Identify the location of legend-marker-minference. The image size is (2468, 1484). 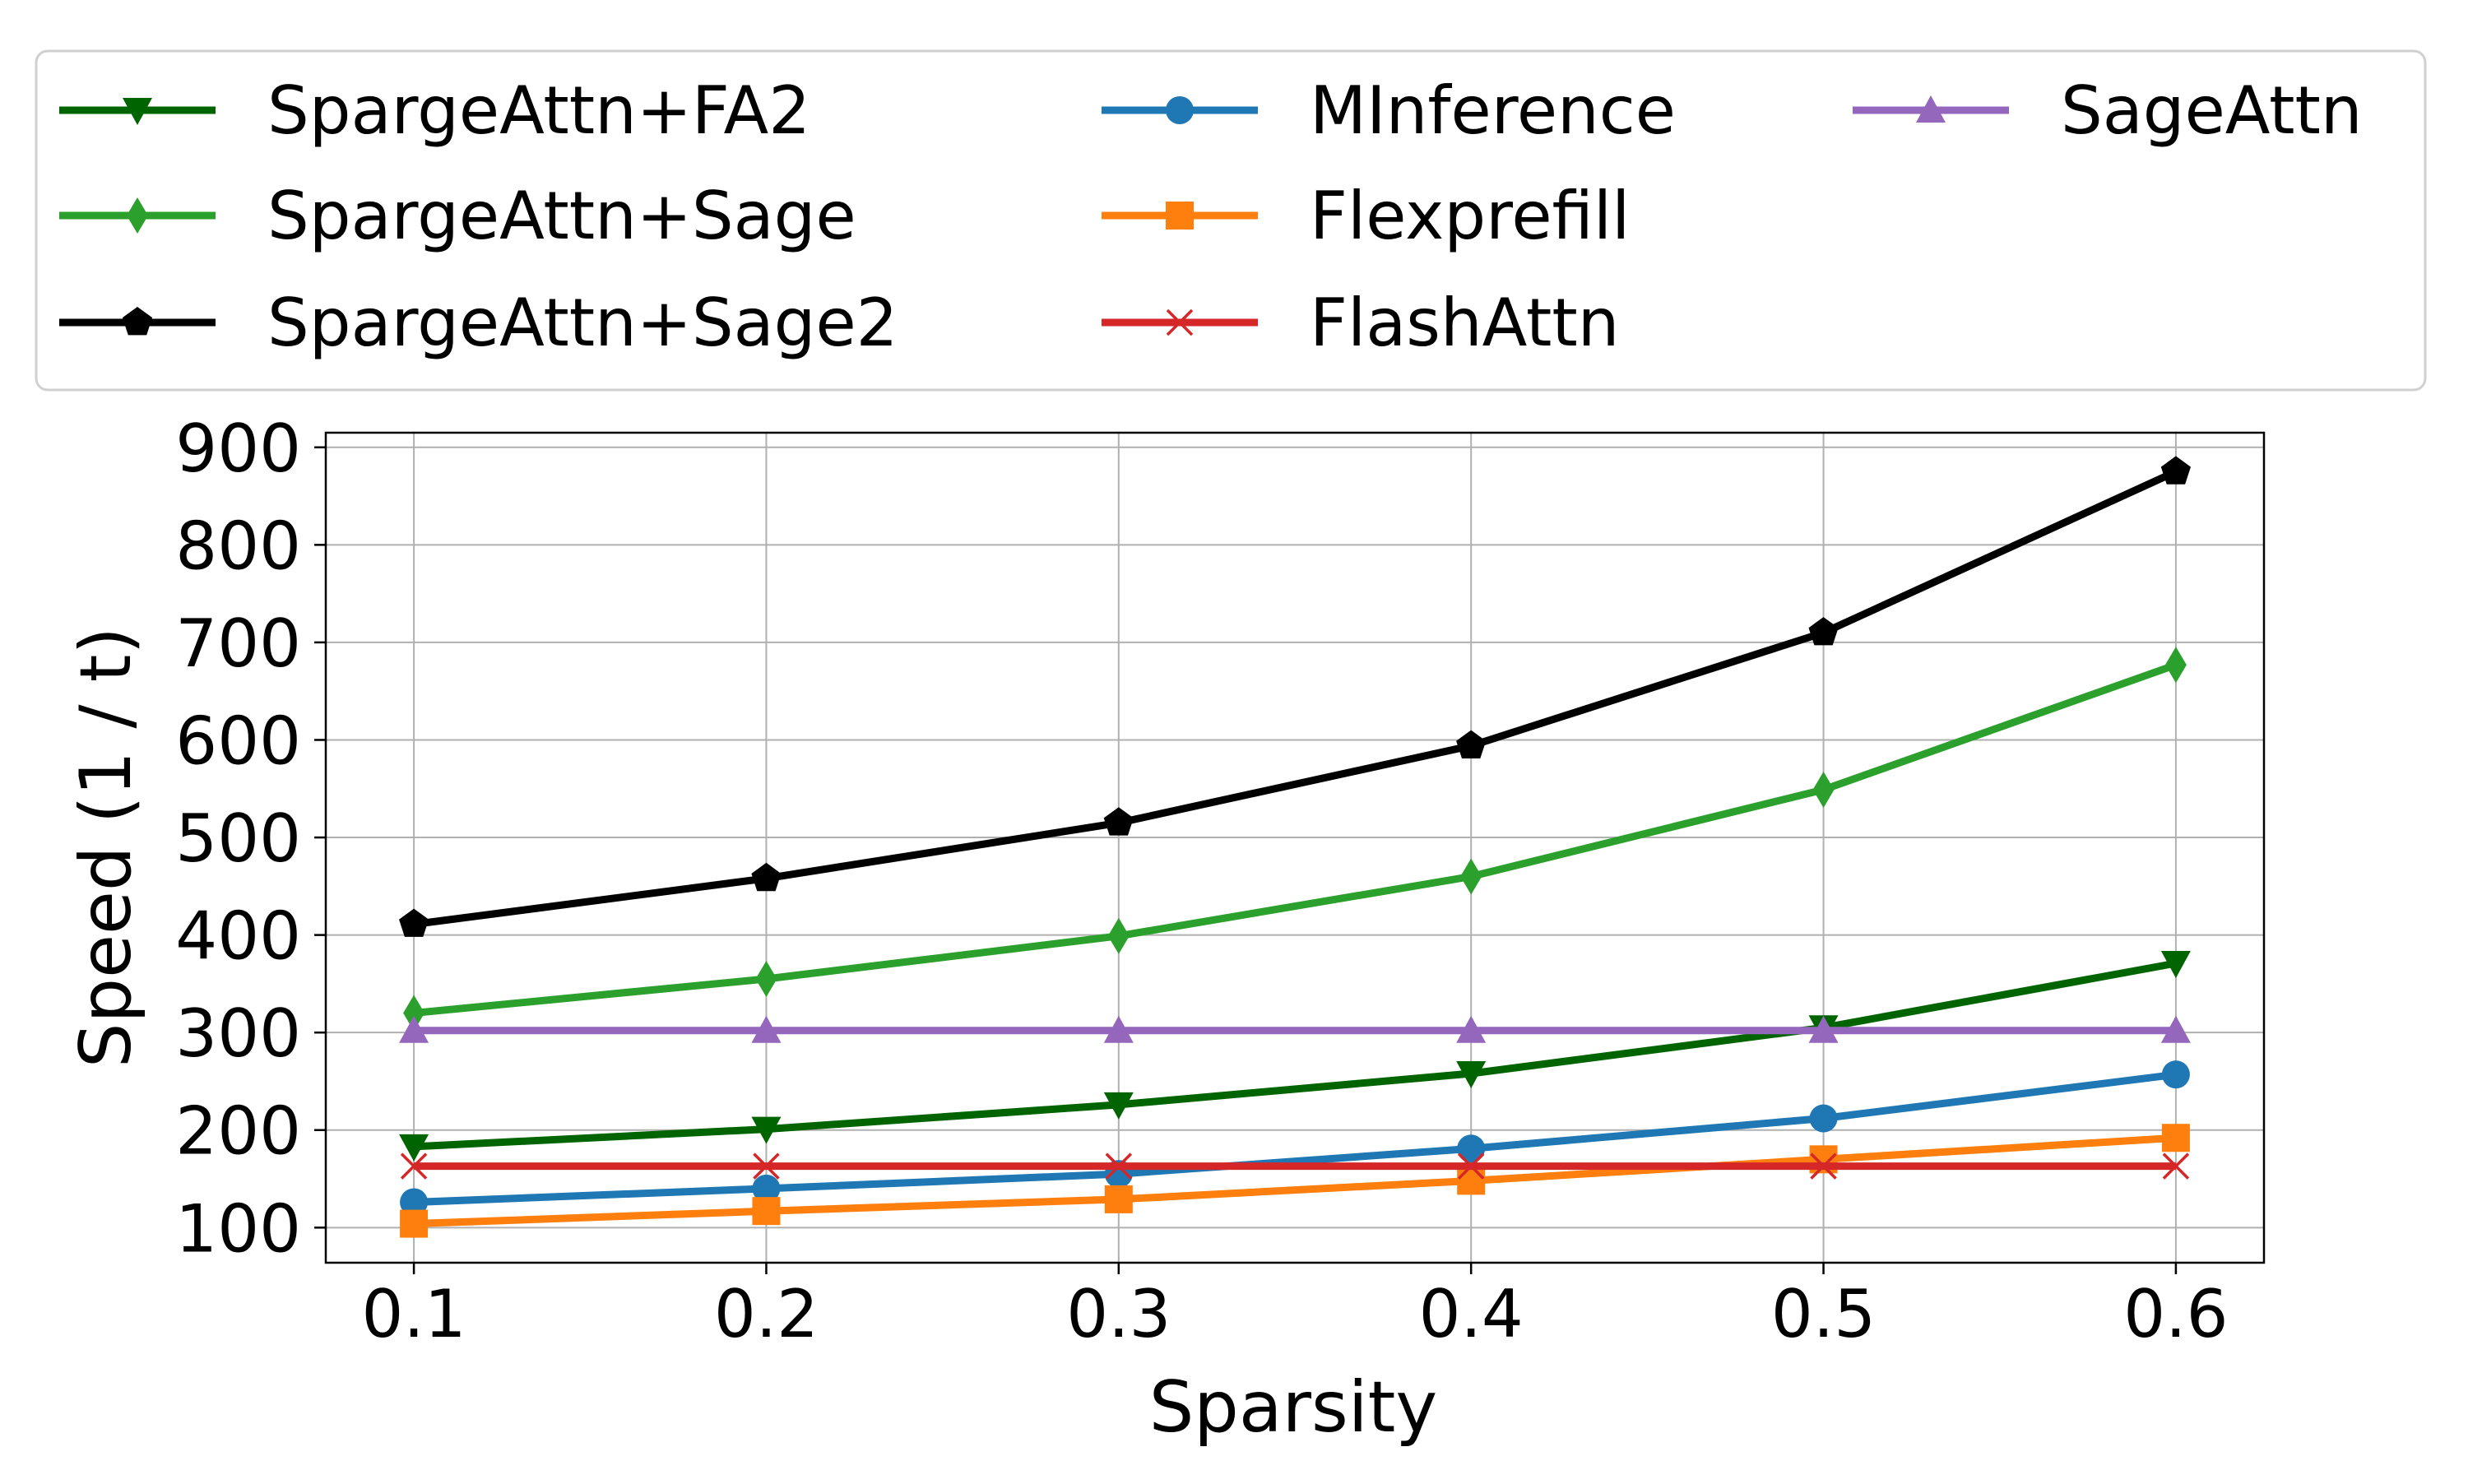
(1180, 110).